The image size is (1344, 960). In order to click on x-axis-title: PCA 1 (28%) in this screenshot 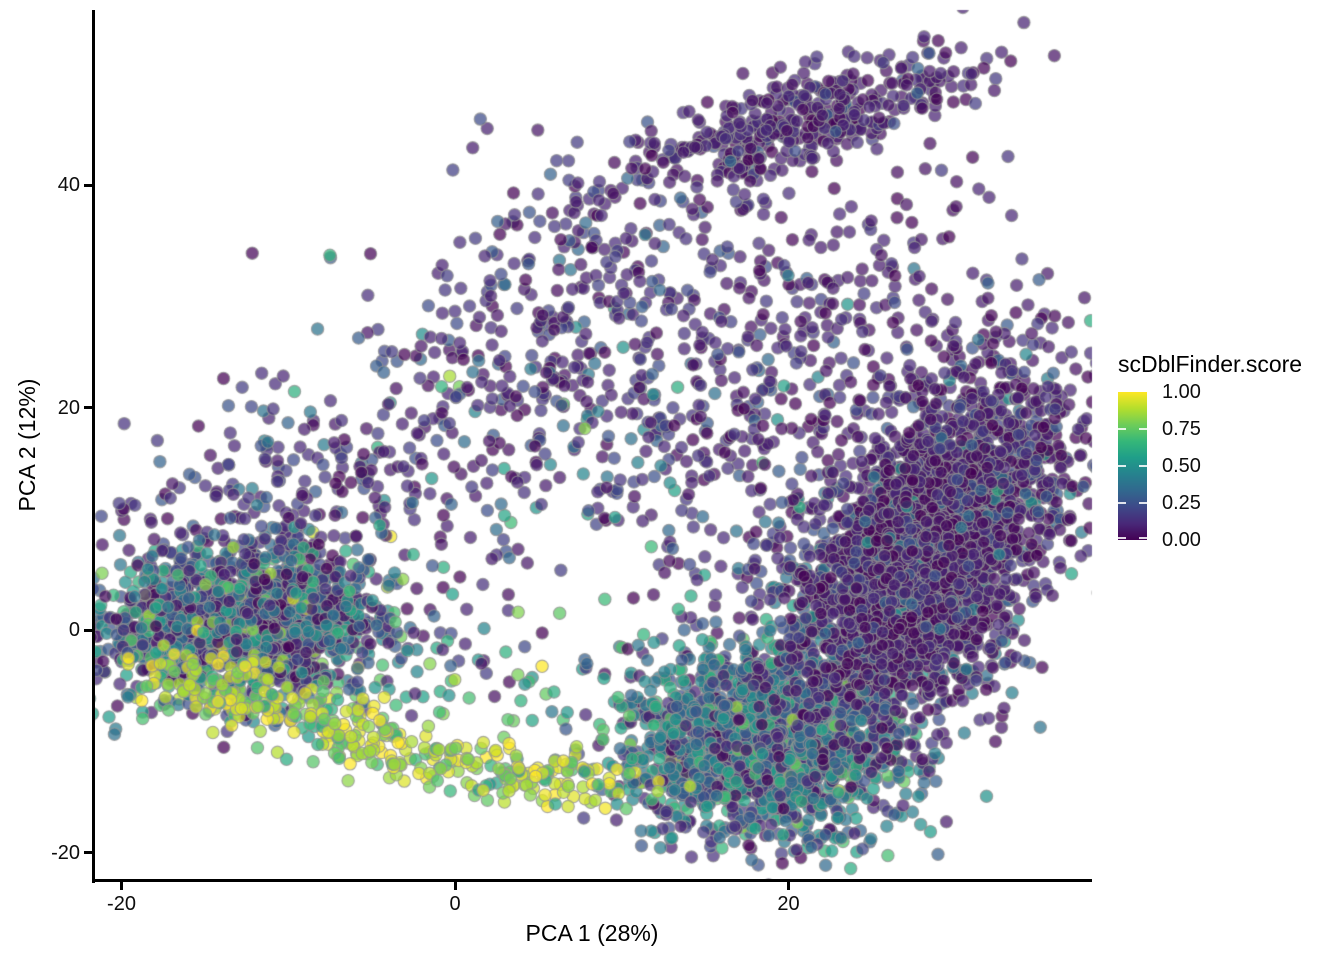, I will do `click(592, 933)`.